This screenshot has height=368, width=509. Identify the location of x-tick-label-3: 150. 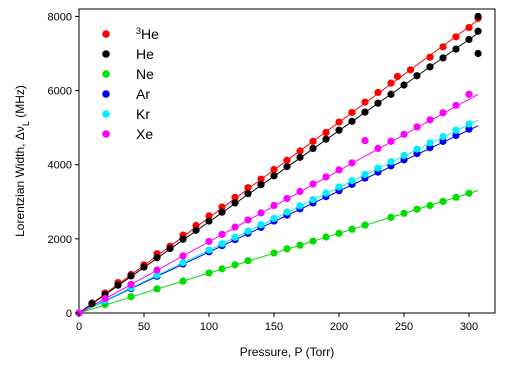
(274, 327).